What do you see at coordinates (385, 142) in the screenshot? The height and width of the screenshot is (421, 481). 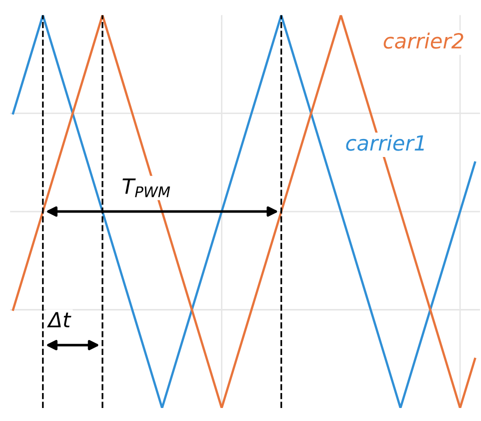 I see `annotation: carrier1` at bounding box center [385, 142].